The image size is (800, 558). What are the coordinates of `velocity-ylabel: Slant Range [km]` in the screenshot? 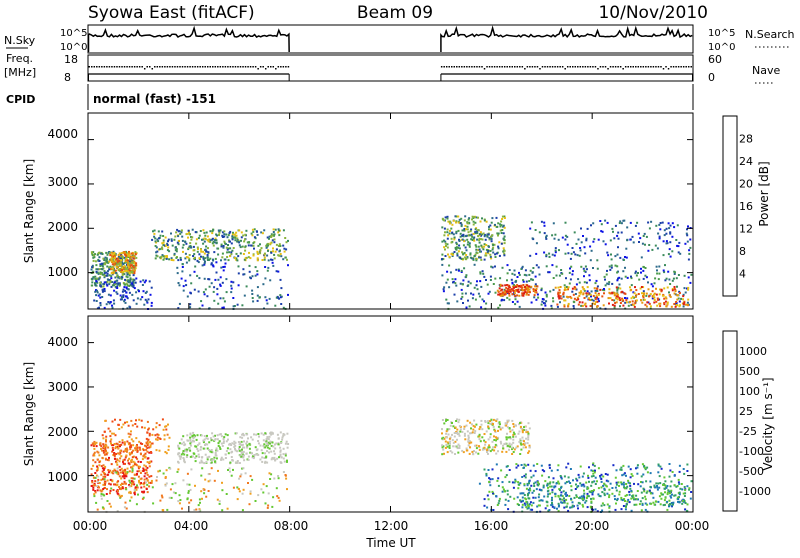 It's located at (29, 414).